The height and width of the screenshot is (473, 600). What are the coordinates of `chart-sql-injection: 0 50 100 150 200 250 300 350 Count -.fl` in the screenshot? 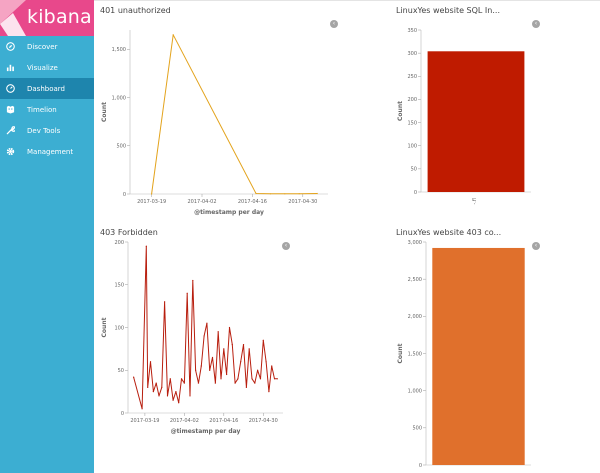 It's located at (464, 116).